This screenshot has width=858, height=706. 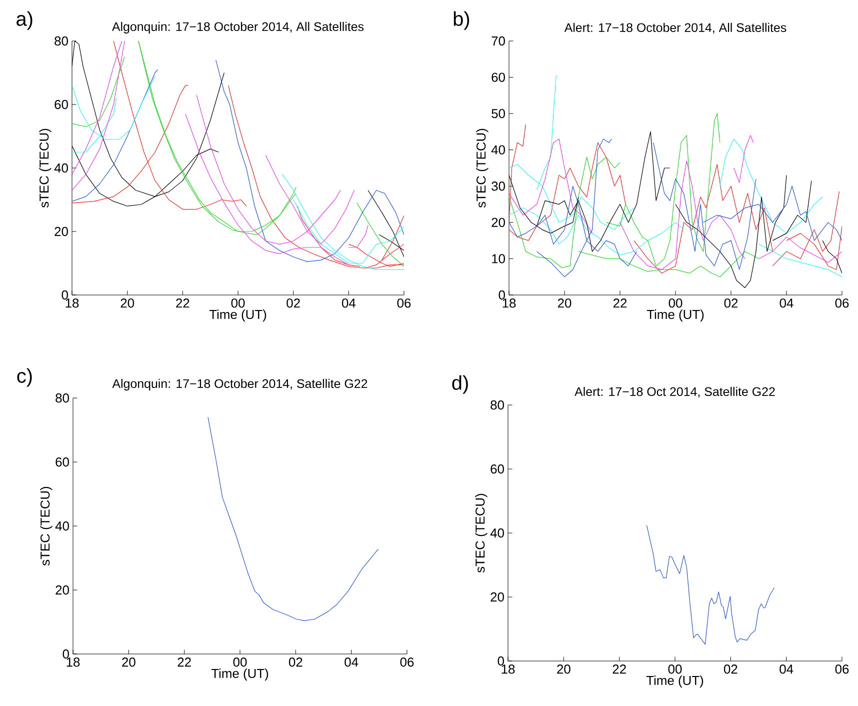 I want to click on chart-title: Alert: 17−18 October 2014, All Satellites, so click(x=675, y=28).